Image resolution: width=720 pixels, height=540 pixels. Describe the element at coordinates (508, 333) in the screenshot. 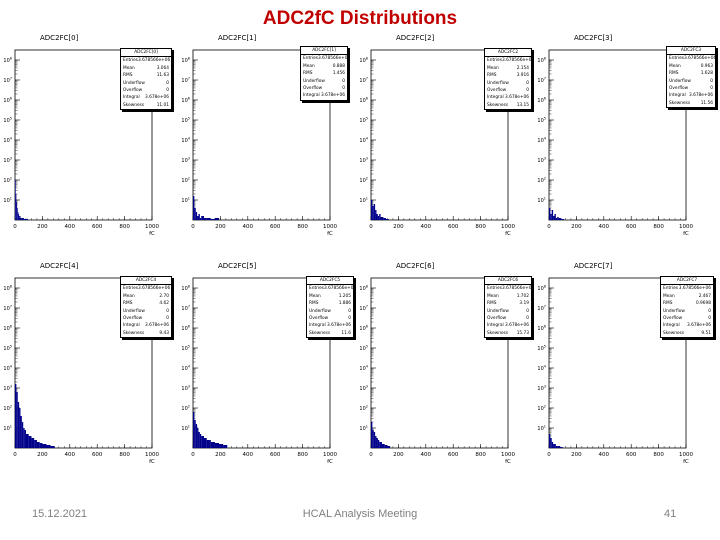

I see `stats-row-skewness: Skewness 15.73` at that location.